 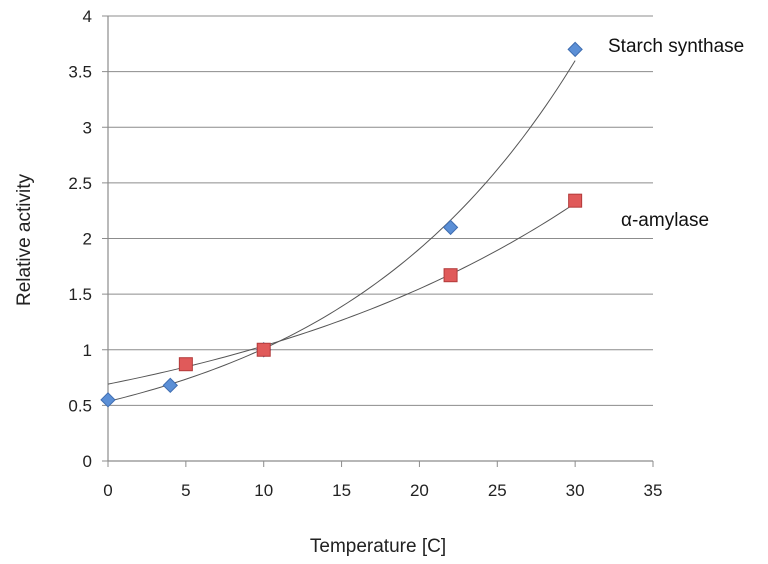 I want to click on y-tick-label: 0.5, so click(x=80, y=405).